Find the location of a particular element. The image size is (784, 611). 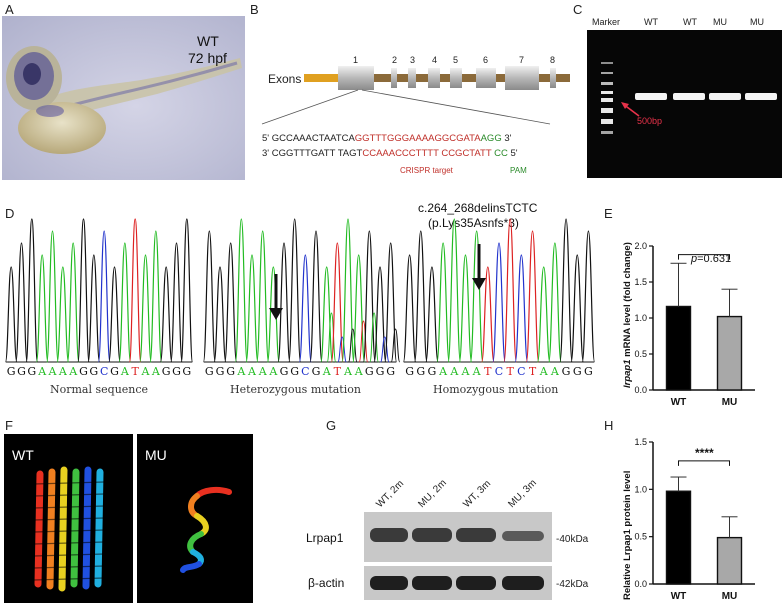

panel-label-c: C is located at coordinates (578, 9).